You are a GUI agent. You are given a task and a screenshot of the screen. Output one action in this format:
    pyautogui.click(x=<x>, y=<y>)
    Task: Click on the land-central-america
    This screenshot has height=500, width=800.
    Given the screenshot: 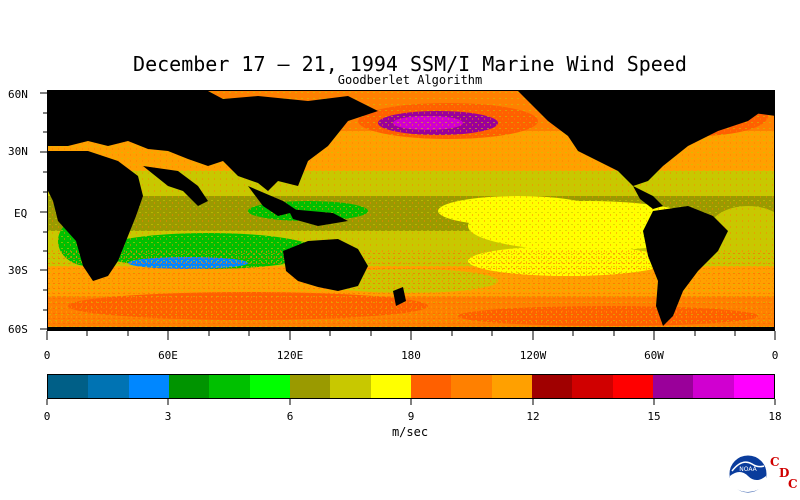 What is the action you would take?
    pyautogui.click(x=648, y=197)
    